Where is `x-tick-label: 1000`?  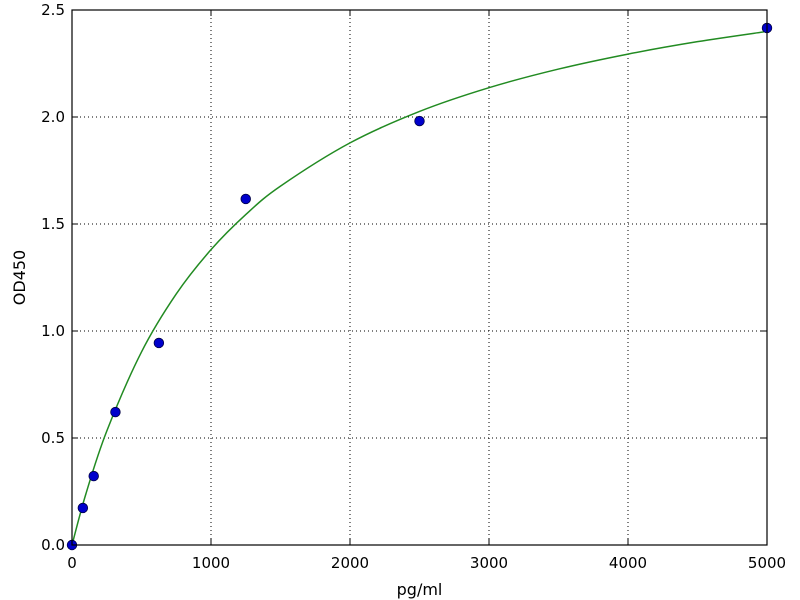
x-tick-label: 1000 is located at coordinates (211, 563).